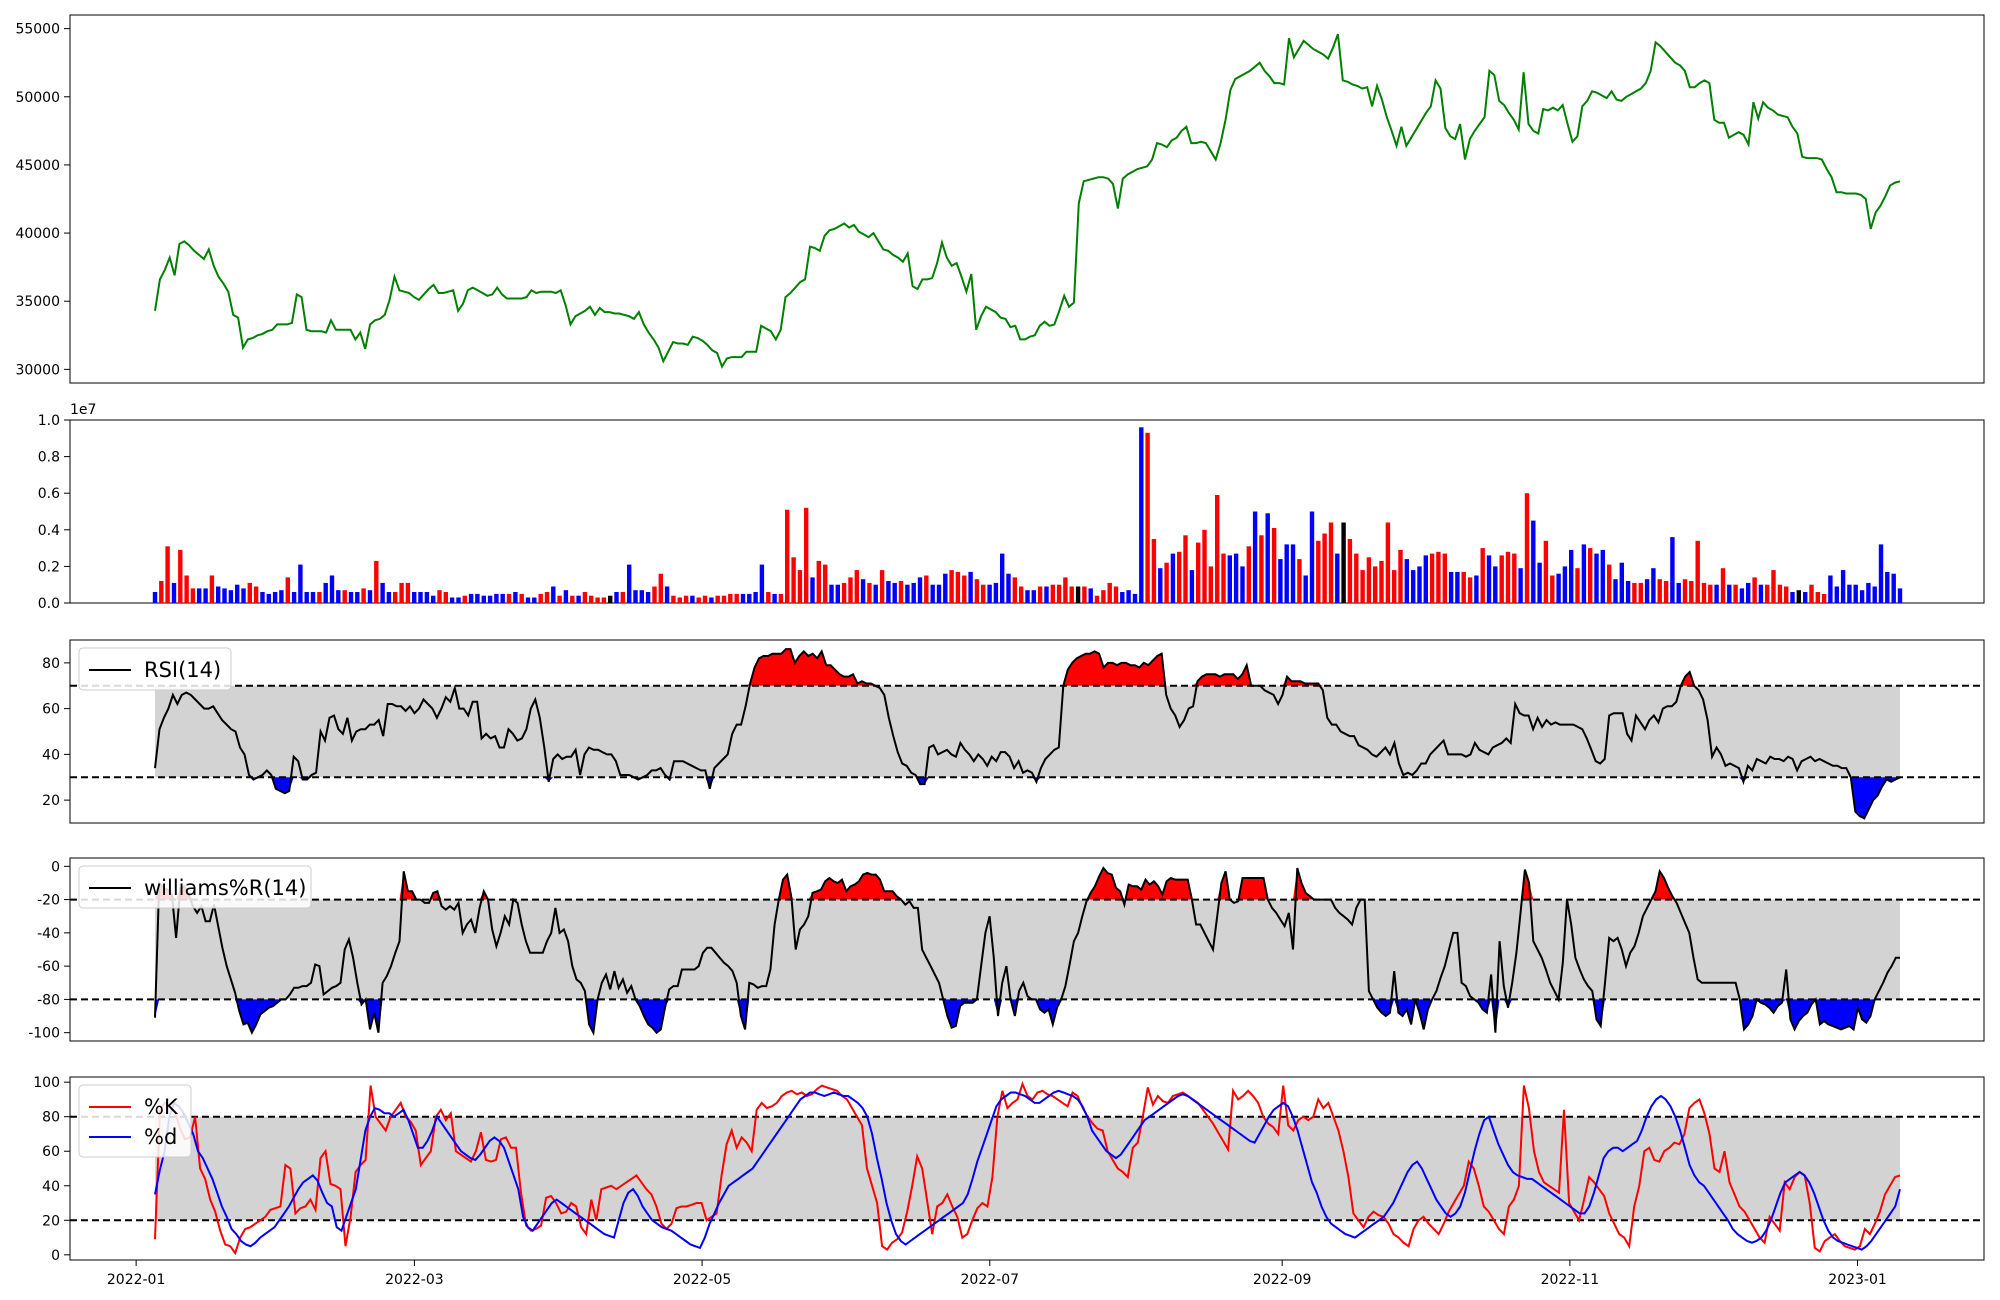  Describe the element at coordinates (51, 1152) in the screenshot. I see `ytick-label: 60` at that location.